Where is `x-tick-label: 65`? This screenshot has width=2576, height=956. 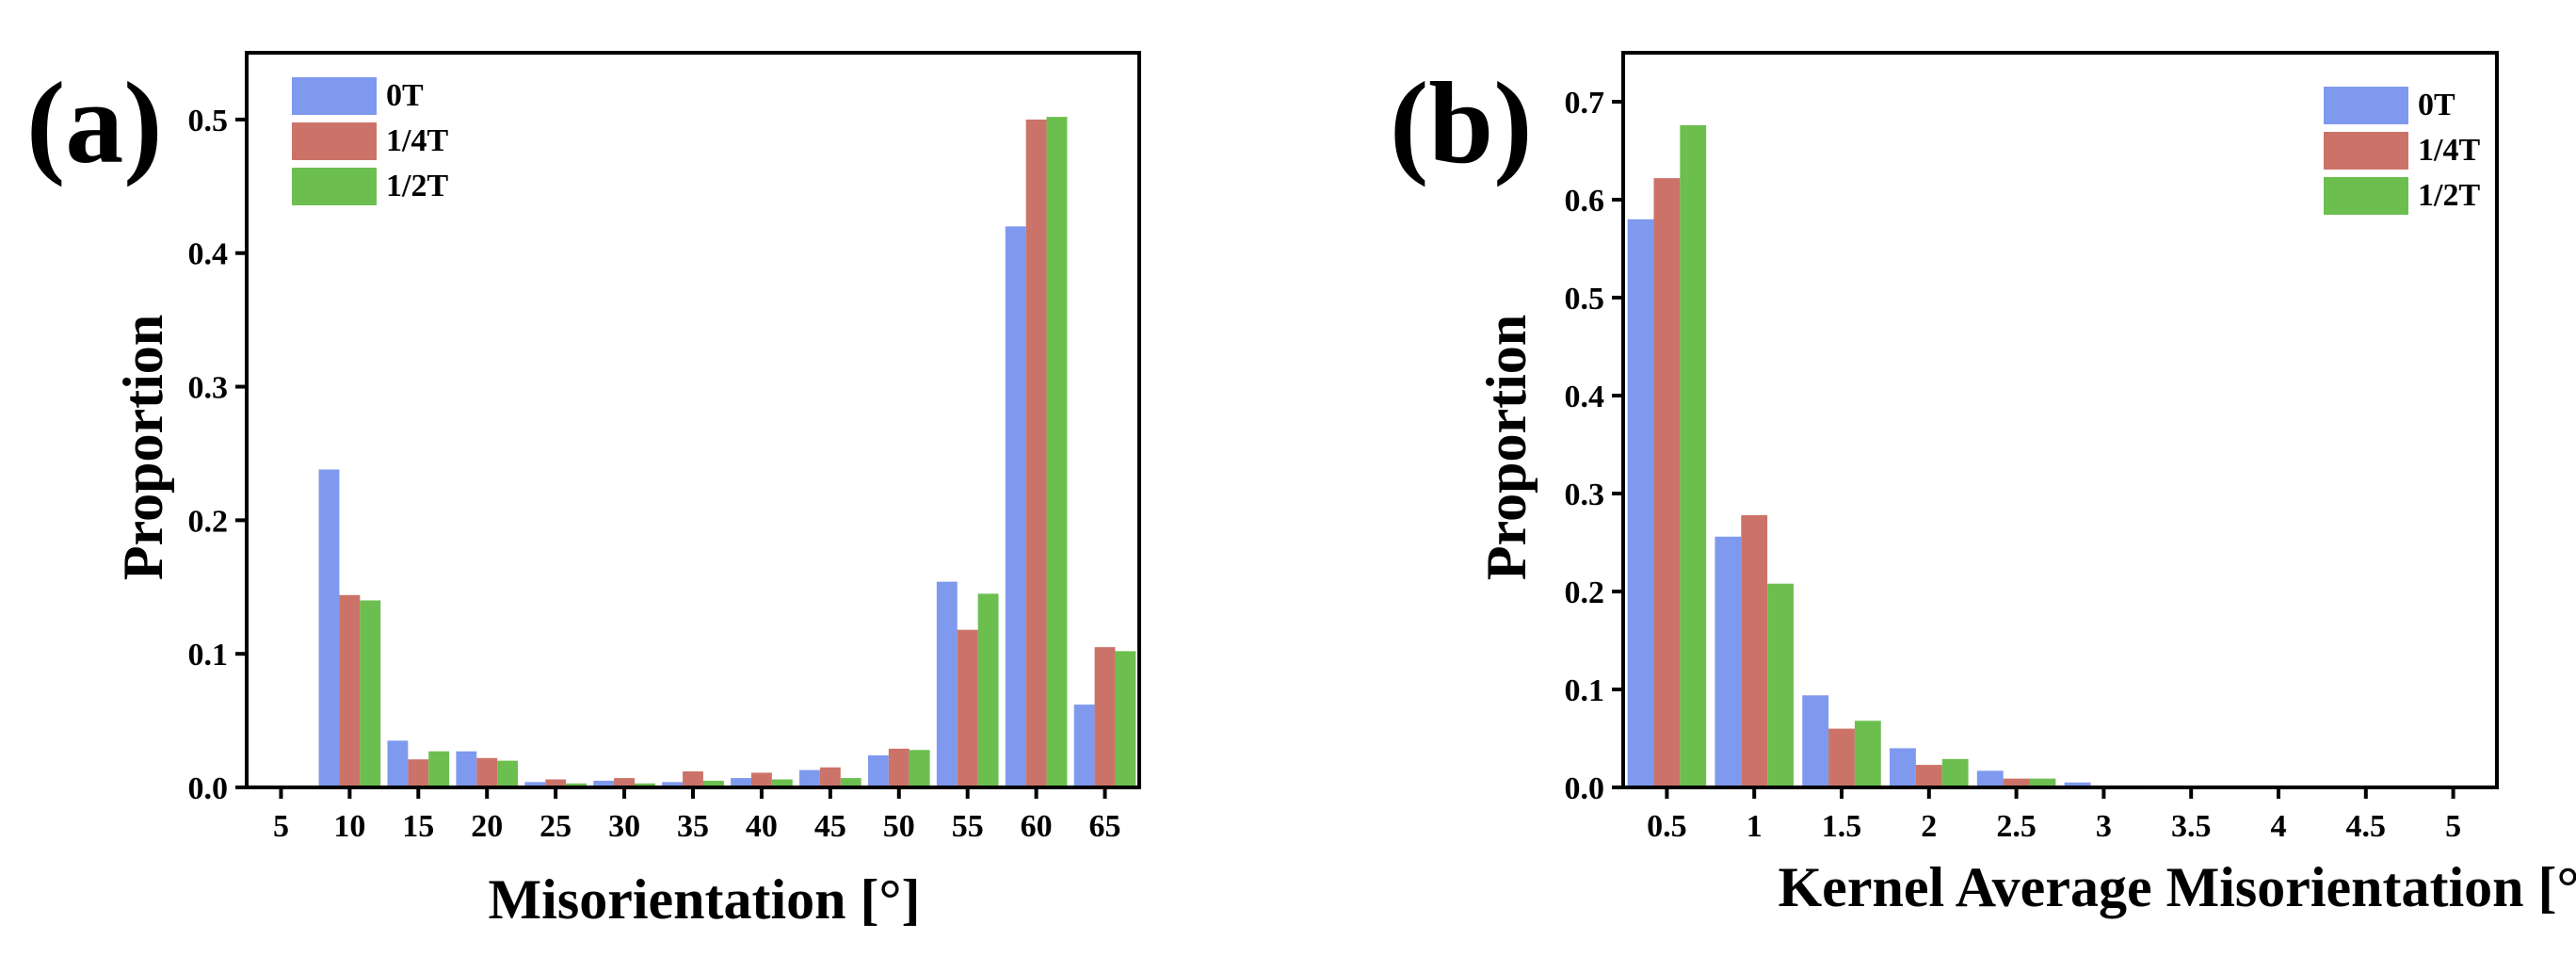 x-tick-label: 65 is located at coordinates (1105, 826).